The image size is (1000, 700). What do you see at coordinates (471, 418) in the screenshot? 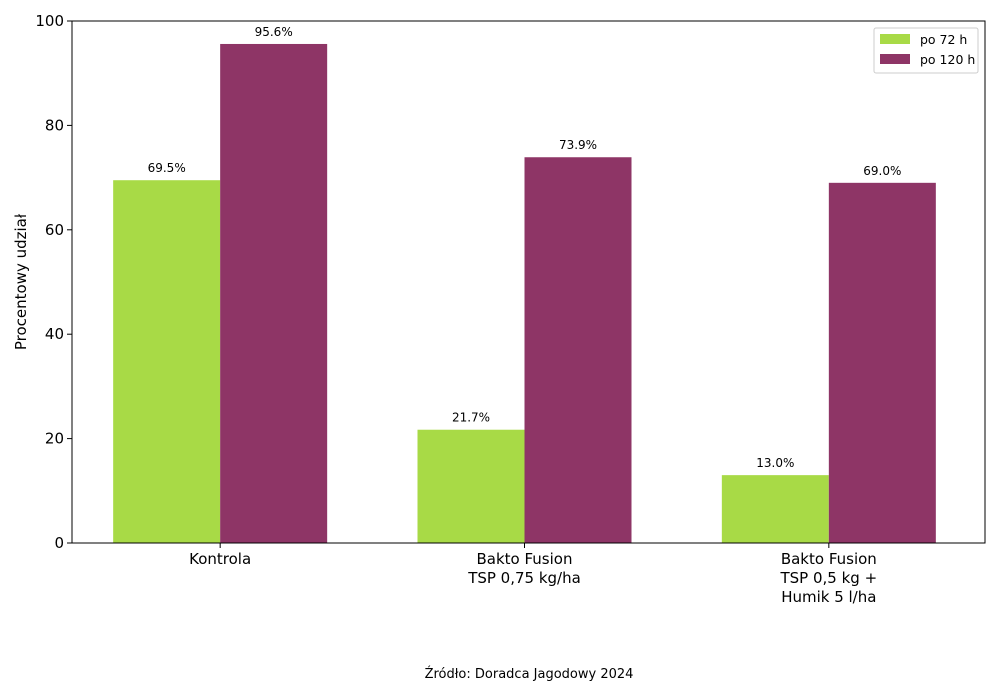
I see `data-label: 21.7%` at bounding box center [471, 418].